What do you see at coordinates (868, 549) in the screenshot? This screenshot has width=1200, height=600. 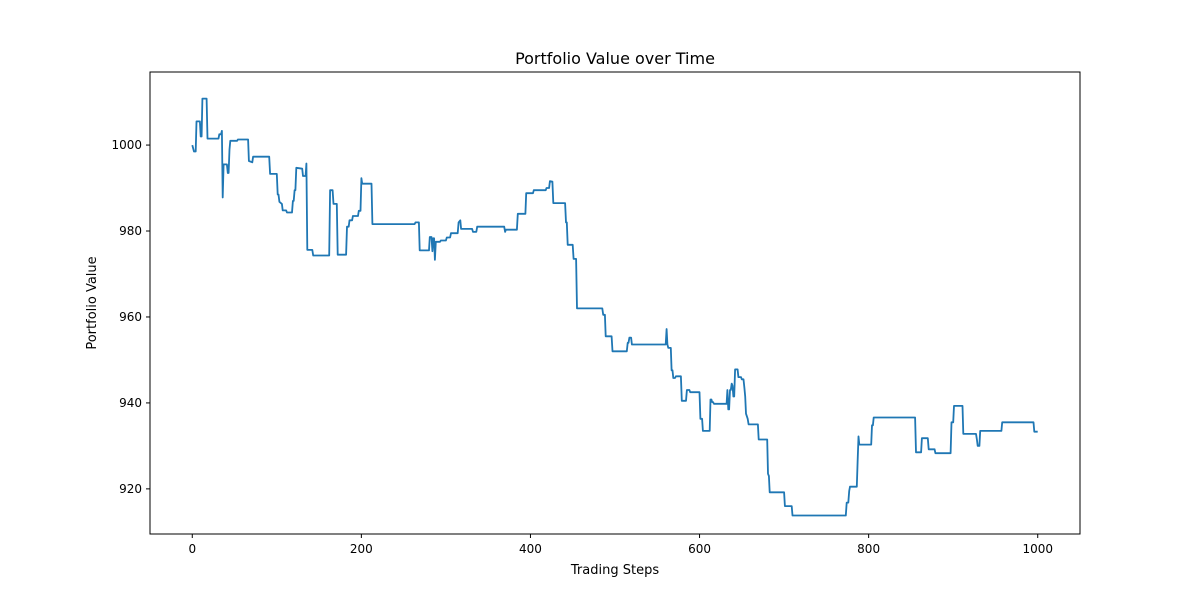 I see `x-tick-label: 800` at bounding box center [868, 549].